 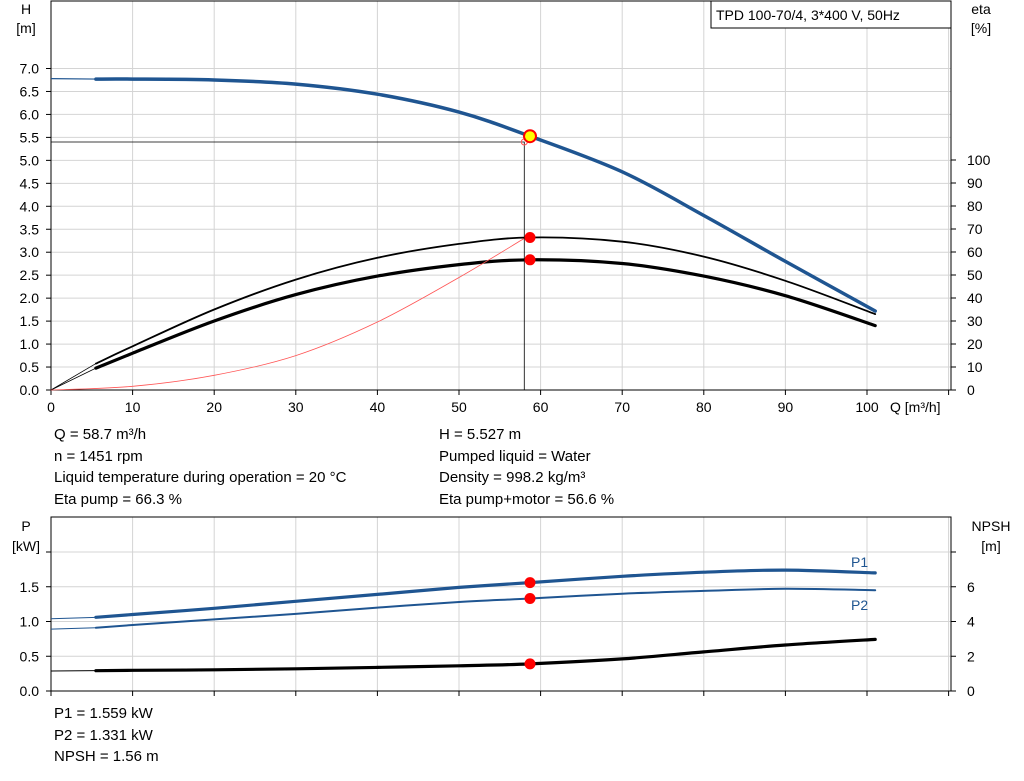 What do you see at coordinates (975, 229) in the screenshot?
I see `y-right-tick-label: 70` at bounding box center [975, 229].